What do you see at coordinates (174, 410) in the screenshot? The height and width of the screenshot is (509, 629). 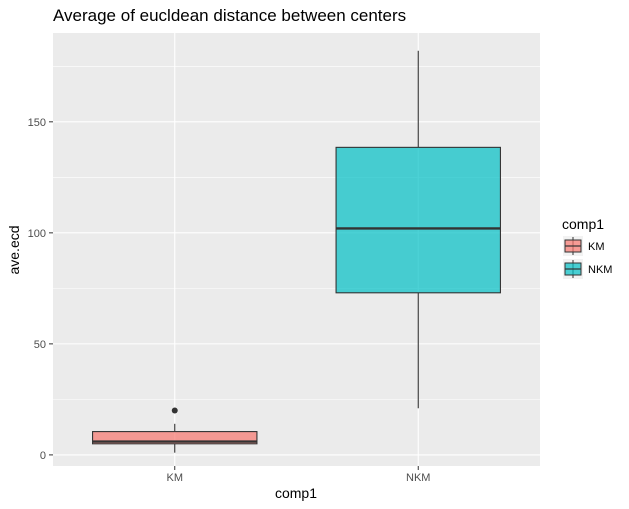 I see `km-outlier-point` at bounding box center [174, 410].